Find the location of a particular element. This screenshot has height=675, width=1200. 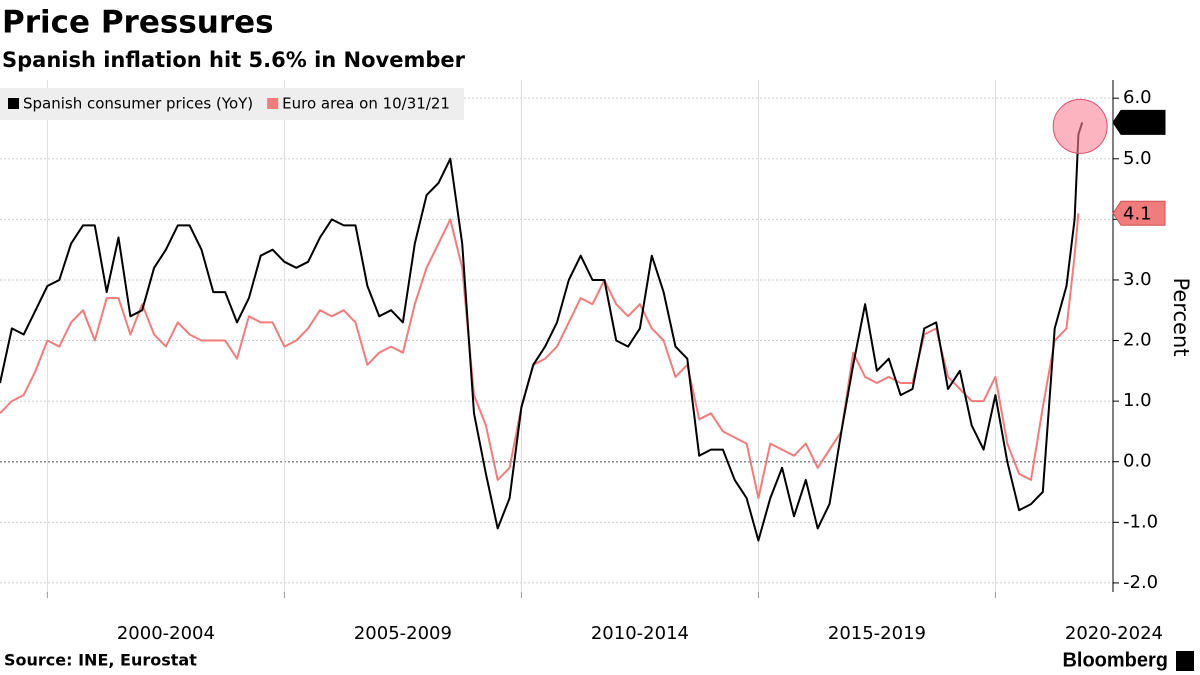

chart-subtitle: Spanish inflation hit 5.6% in November is located at coordinates (234, 60).